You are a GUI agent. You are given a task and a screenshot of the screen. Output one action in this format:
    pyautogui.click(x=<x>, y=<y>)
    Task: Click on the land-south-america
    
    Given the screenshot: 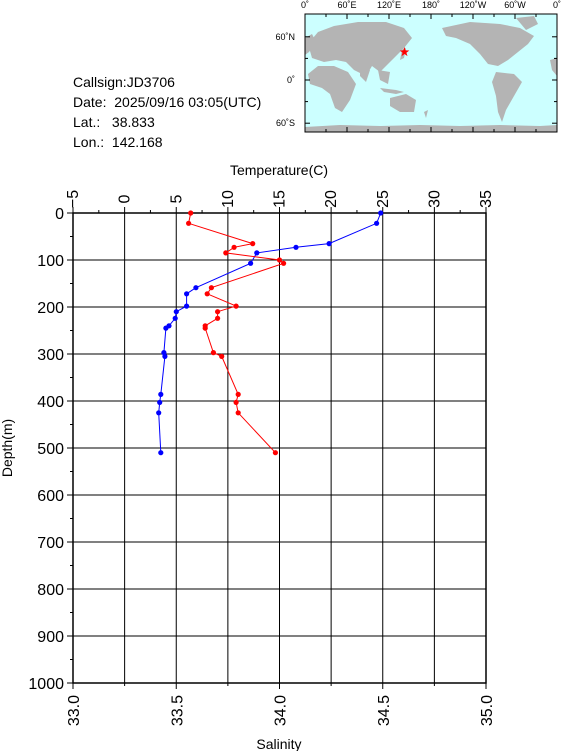 What is the action you would take?
    pyautogui.click(x=507, y=97)
    